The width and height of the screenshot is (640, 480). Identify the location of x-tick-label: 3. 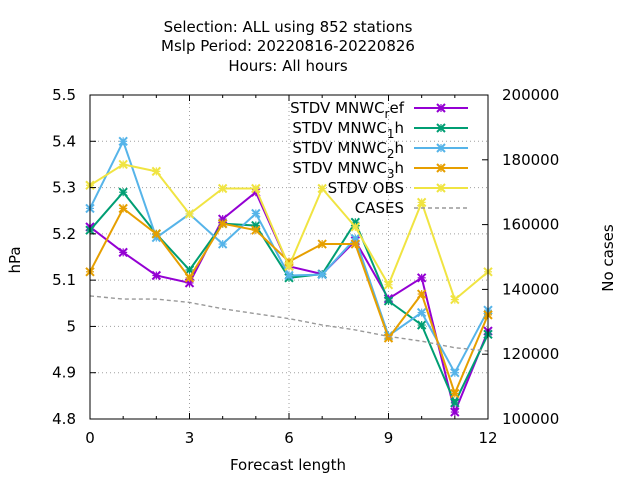
(190, 438).